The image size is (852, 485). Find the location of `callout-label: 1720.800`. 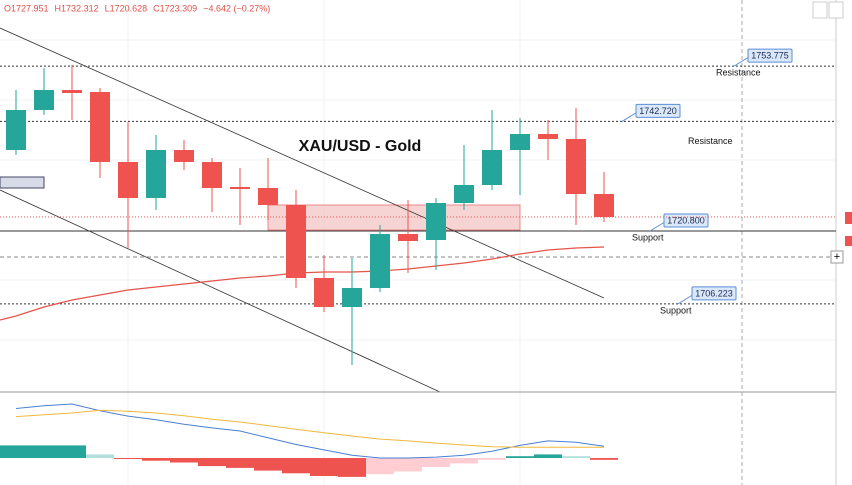

callout-label: 1720.800 is located at coordinates (686, 220).